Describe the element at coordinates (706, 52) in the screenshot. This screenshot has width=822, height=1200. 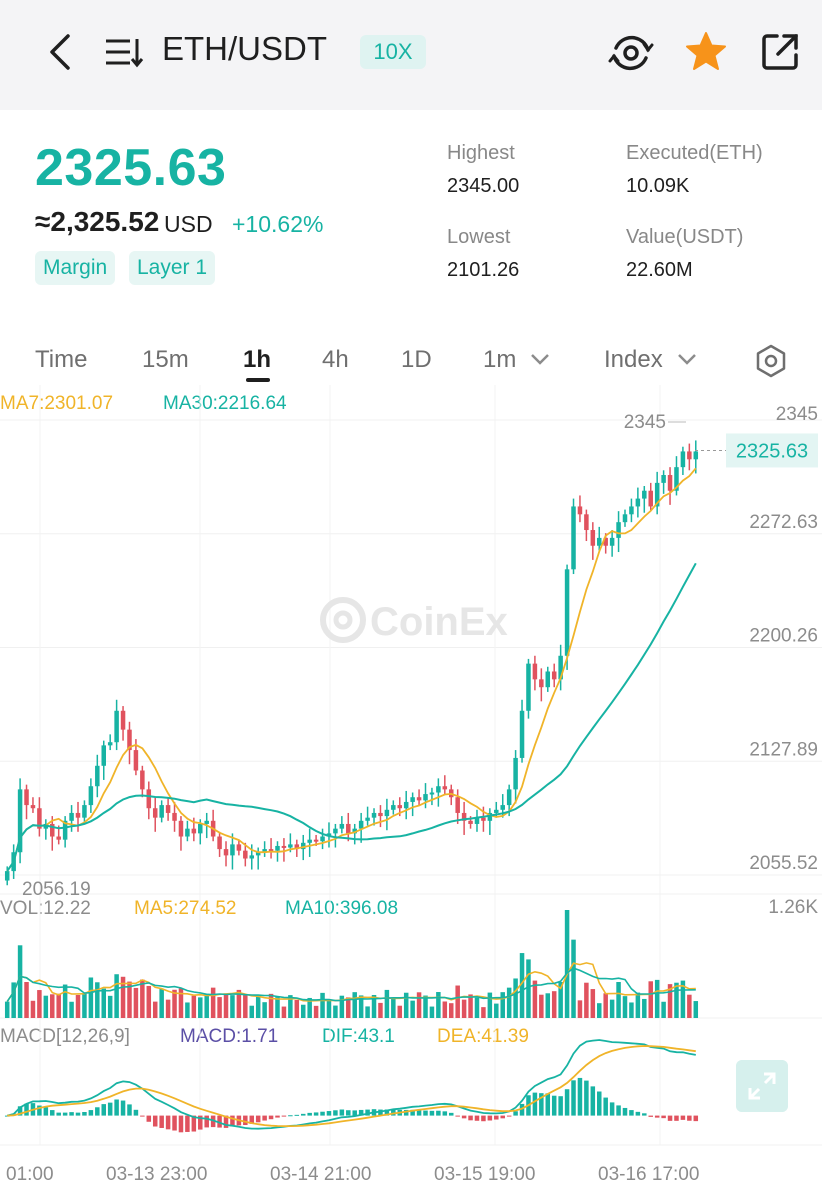
I see `star-icon` at that location.